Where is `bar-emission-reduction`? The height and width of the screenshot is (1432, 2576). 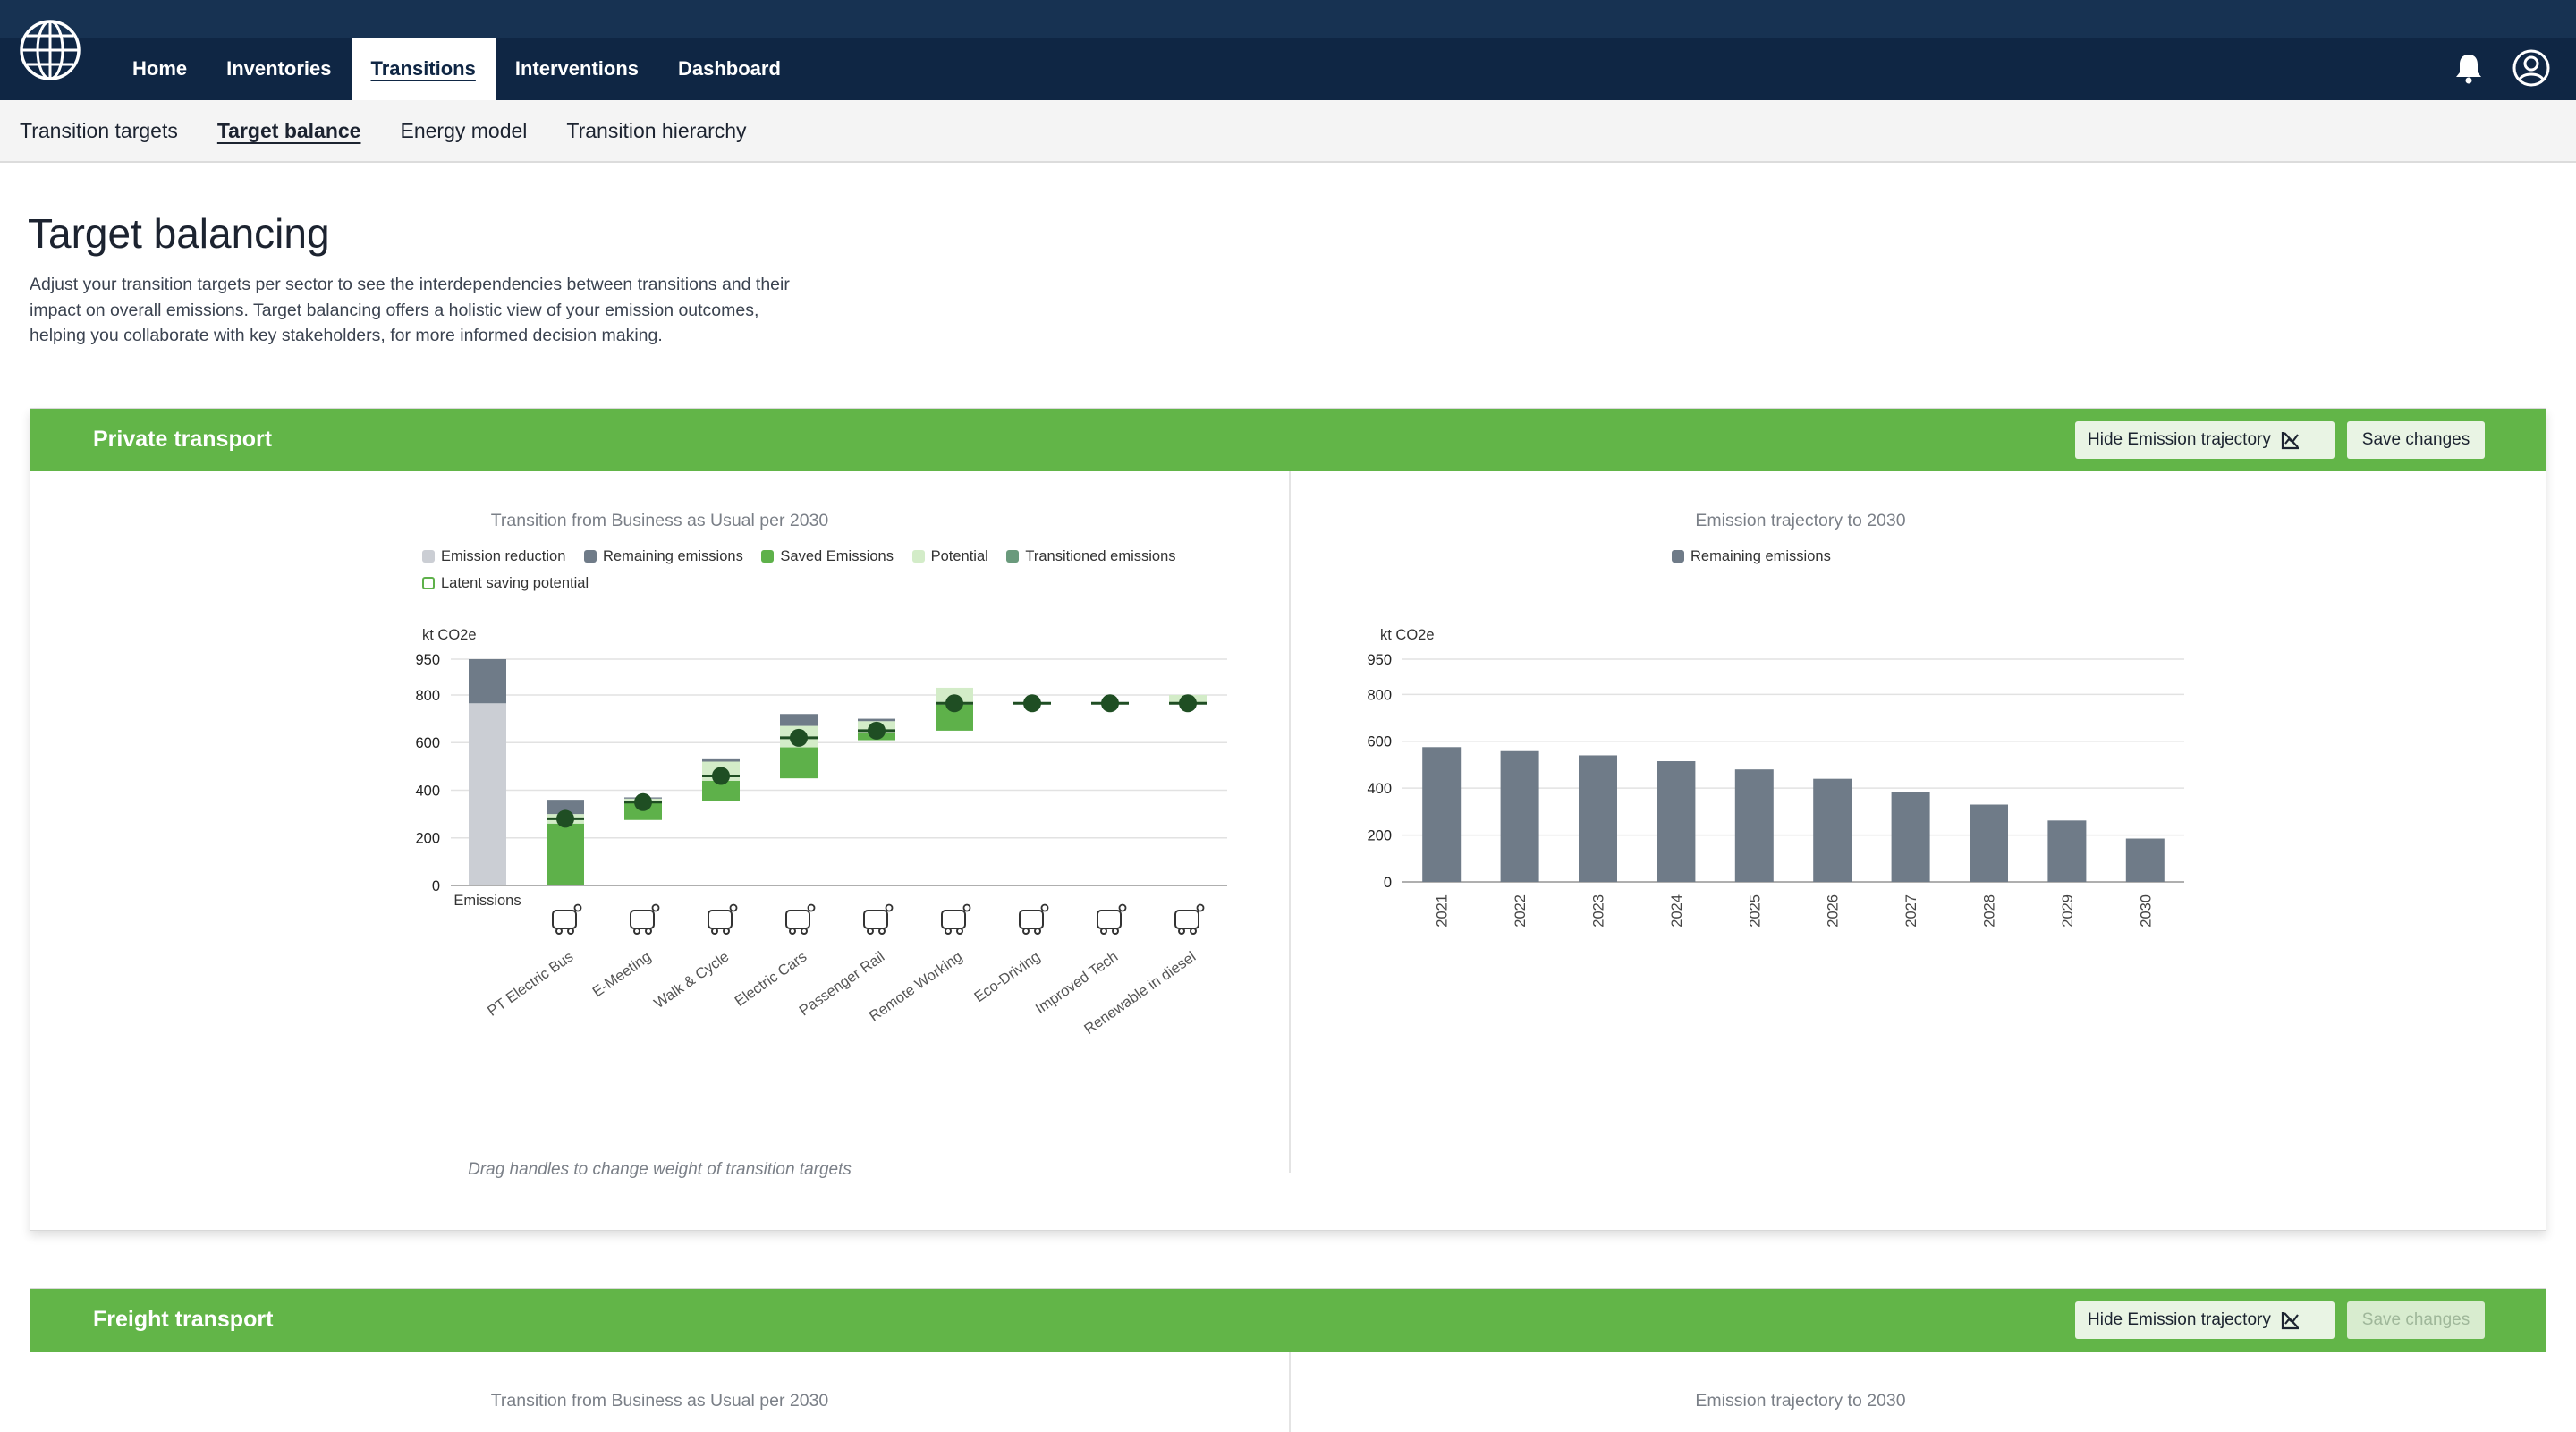 bar-emission-reduction is located at coordinates (487, 794).